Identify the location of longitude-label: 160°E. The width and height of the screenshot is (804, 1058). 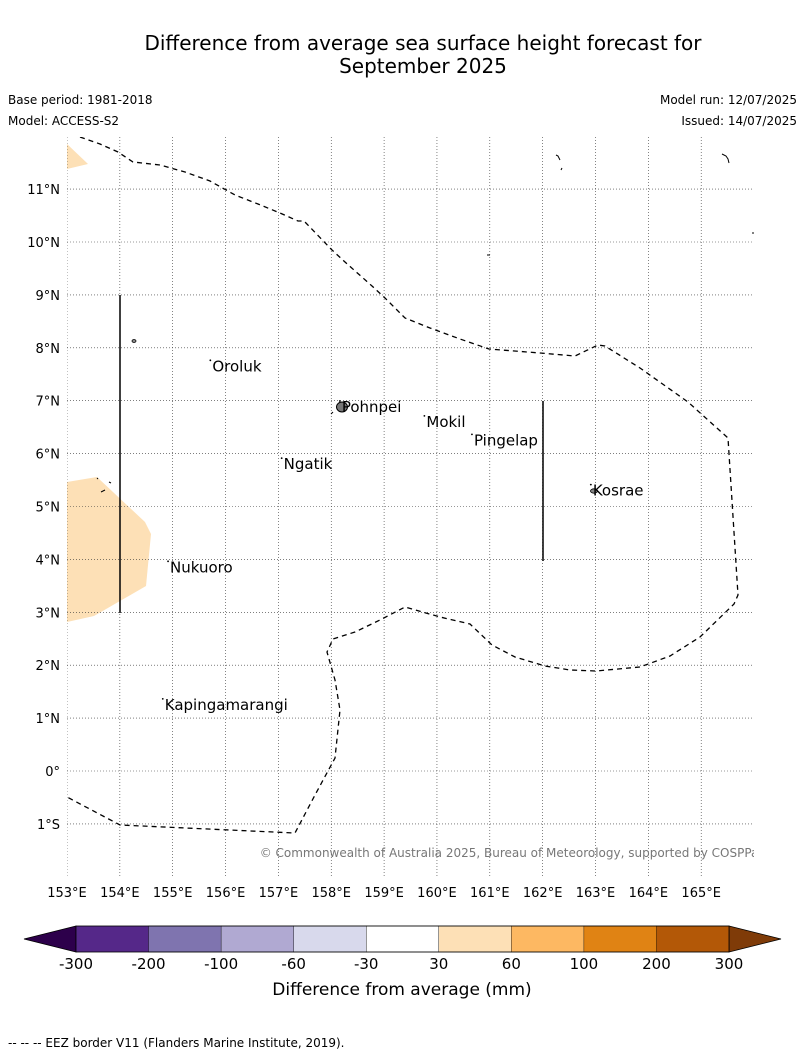
(437, 893).